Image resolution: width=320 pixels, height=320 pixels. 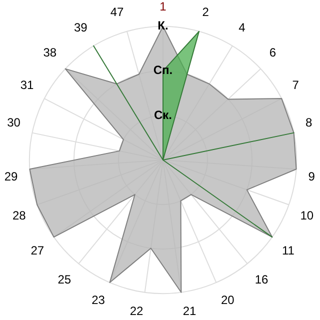 What do you see at coordinates (65, 279) in the screenshot?
I see `spoke-label: 25` at bounding box center [65, 279].